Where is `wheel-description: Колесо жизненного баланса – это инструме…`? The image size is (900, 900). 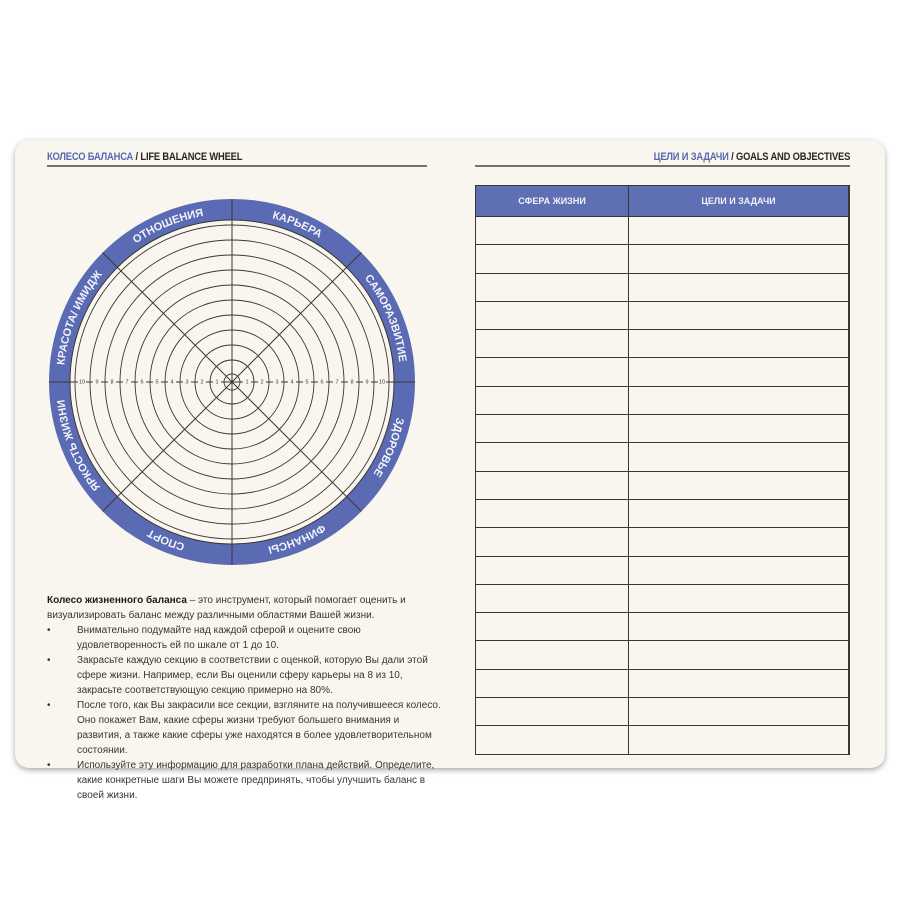 wheel-description: Колесо жизненного баланса – это инструме… is located at coordinates (244, 698).